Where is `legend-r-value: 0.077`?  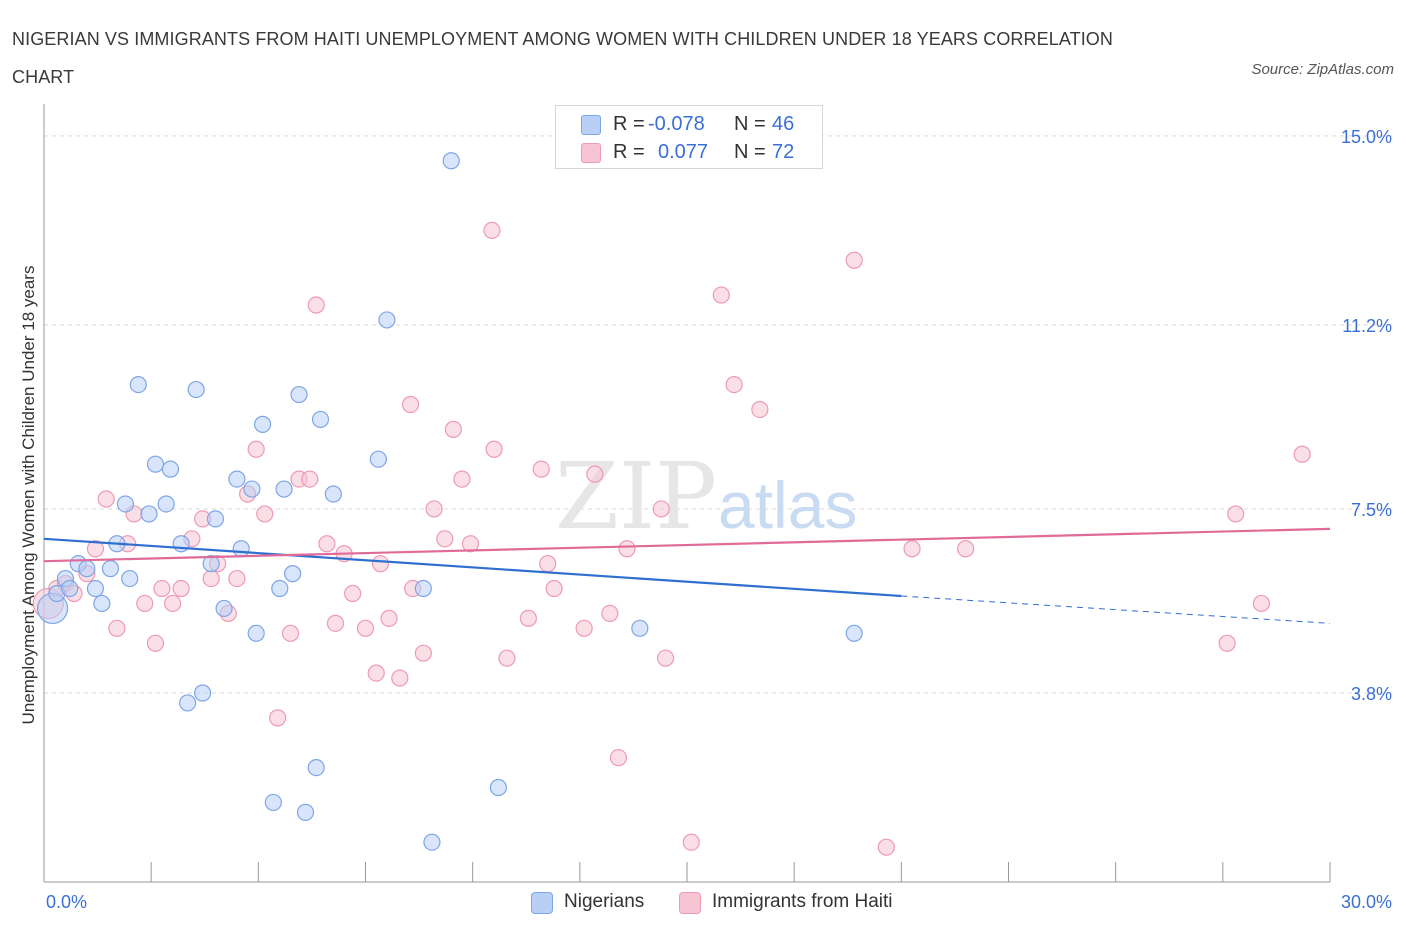 legend-r-value: 0.077 is located at coordinates (683, 152).